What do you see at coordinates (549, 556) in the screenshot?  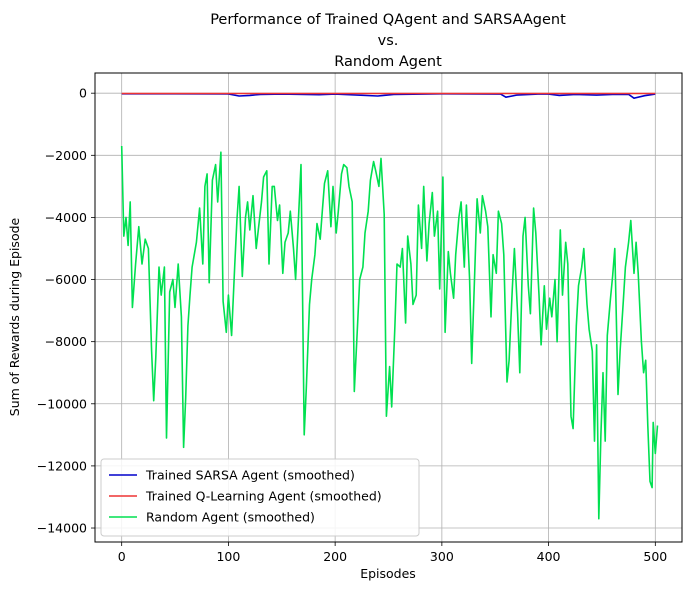 I see `x-tick-label: 400` at bounding box center [549, 556].